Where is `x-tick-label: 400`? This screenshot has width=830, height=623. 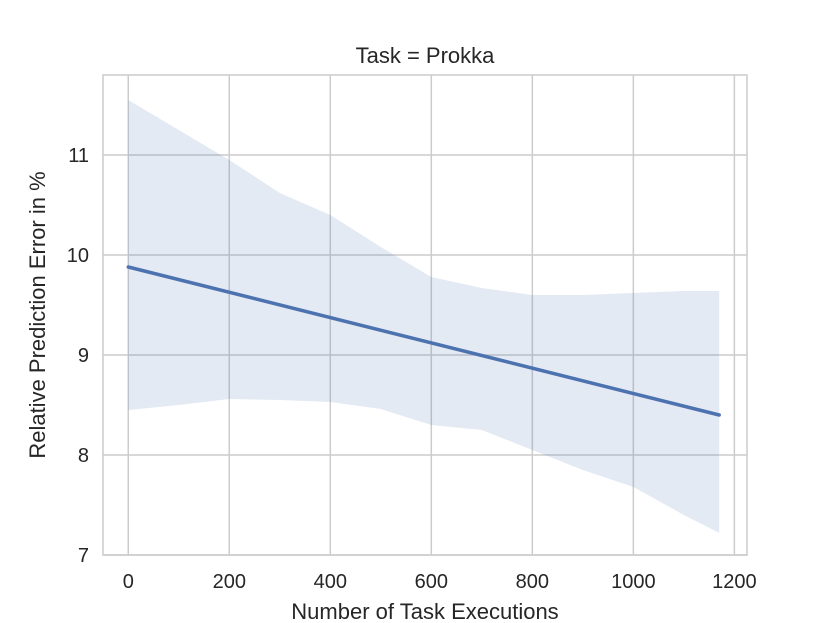 x-tick-label: 400 is located at coordinates (330, 582).